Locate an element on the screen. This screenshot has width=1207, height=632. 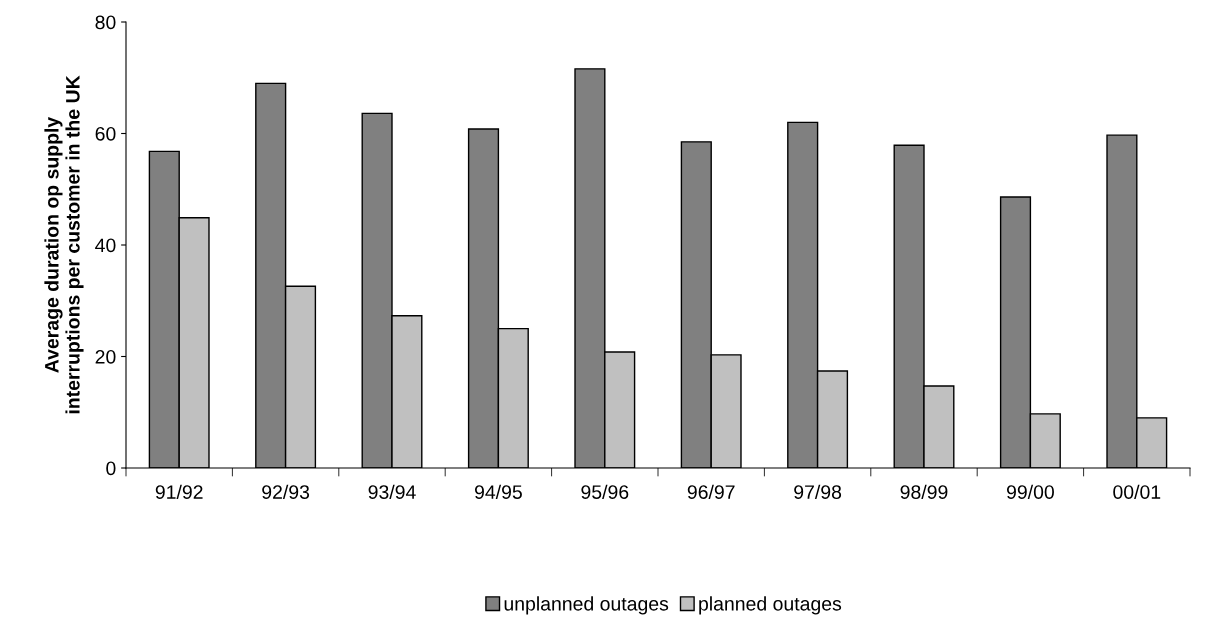
y-tick-label: 40 is located at coordinates (105, 245).